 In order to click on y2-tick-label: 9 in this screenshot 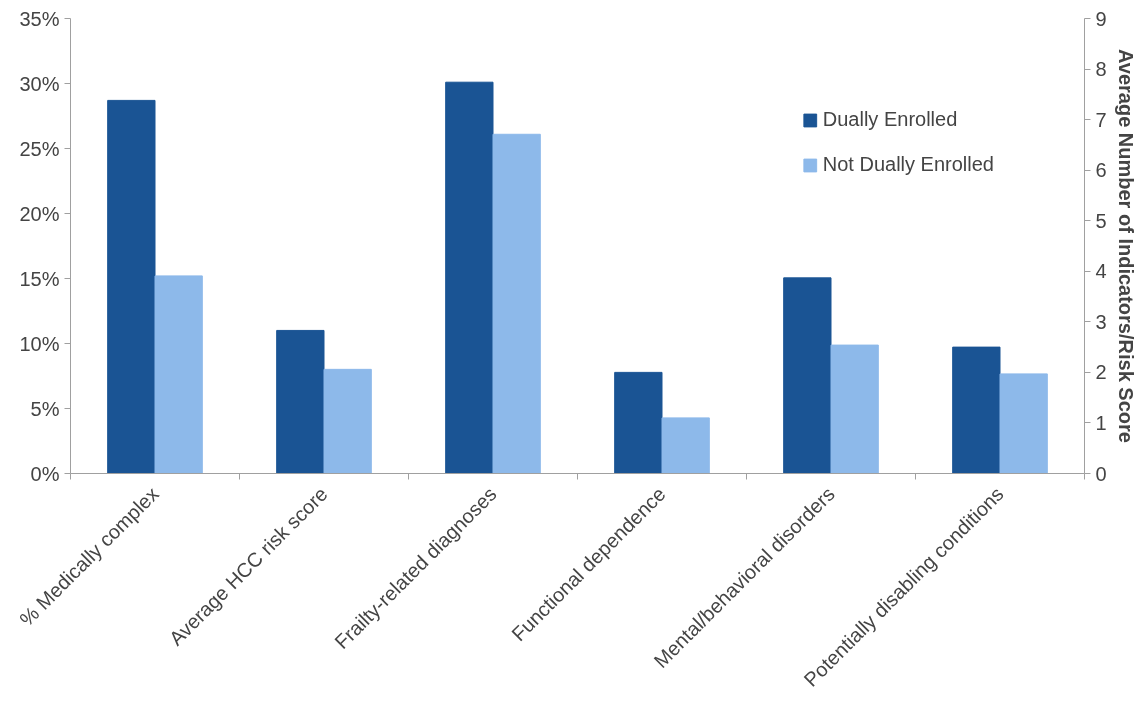, I will do `click(1101, 18)`.